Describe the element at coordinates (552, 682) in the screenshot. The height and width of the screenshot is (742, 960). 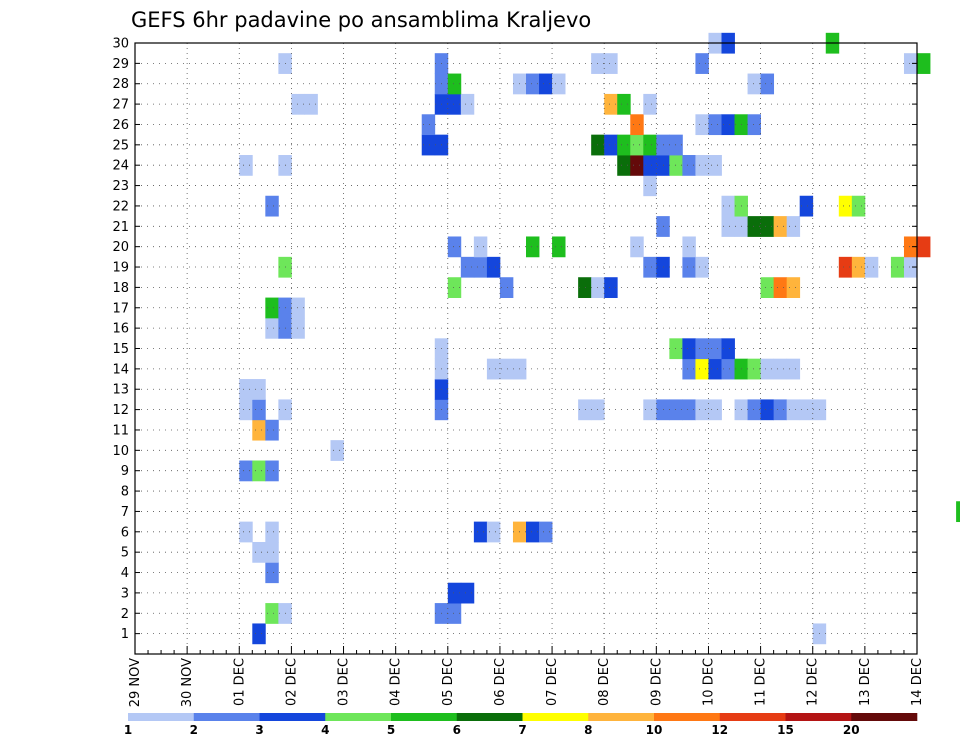
I see `x-tick-label: 07 DEC` at that location.